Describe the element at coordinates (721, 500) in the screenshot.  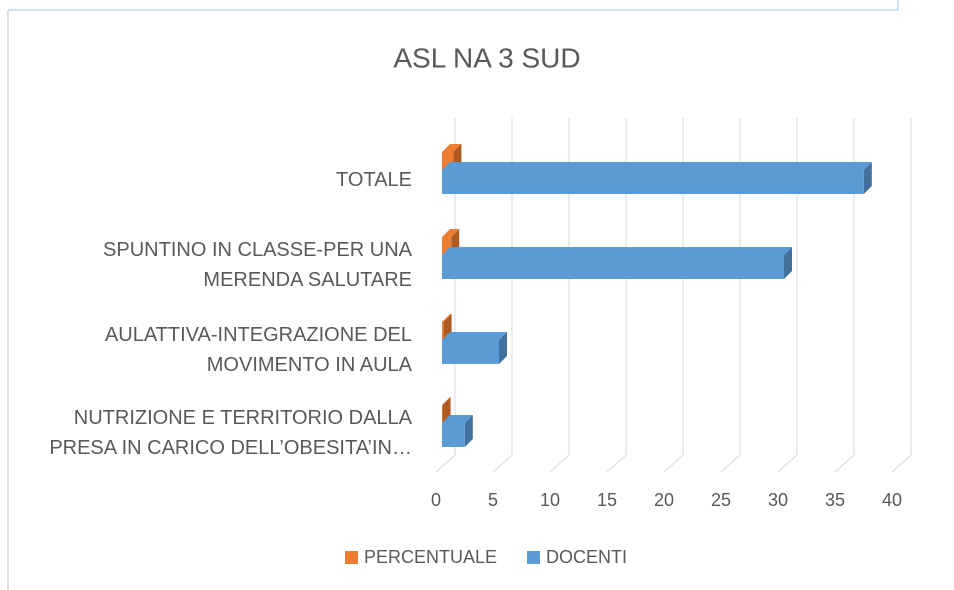
I see `x-tick-label: 25` at that location.